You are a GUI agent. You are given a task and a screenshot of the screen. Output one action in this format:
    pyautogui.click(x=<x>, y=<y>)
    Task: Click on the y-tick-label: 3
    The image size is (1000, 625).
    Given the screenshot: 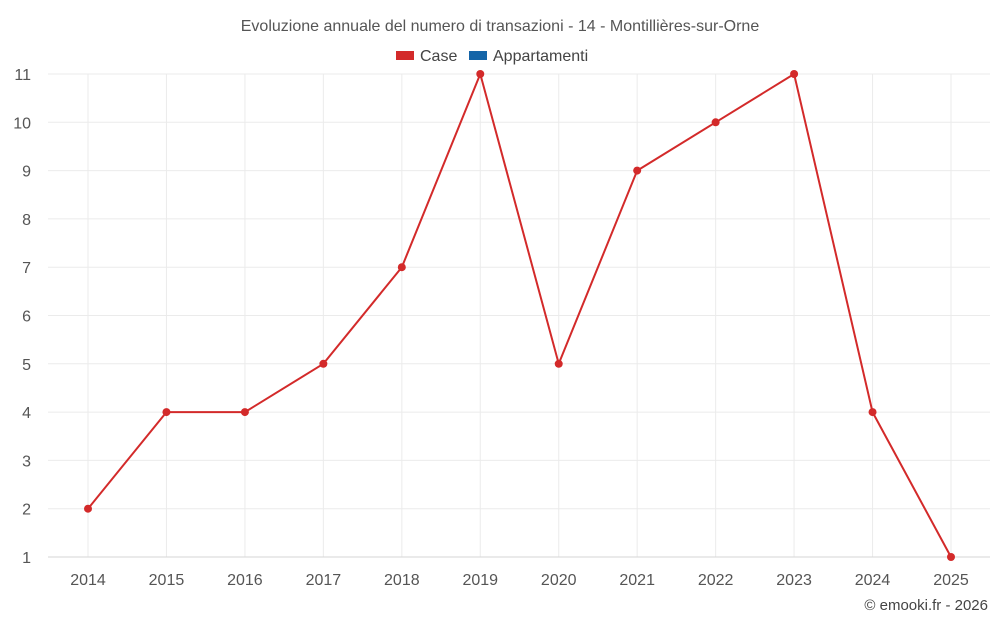 What is the action you would take?
    pyautogui.click(x=26, y=461)
    